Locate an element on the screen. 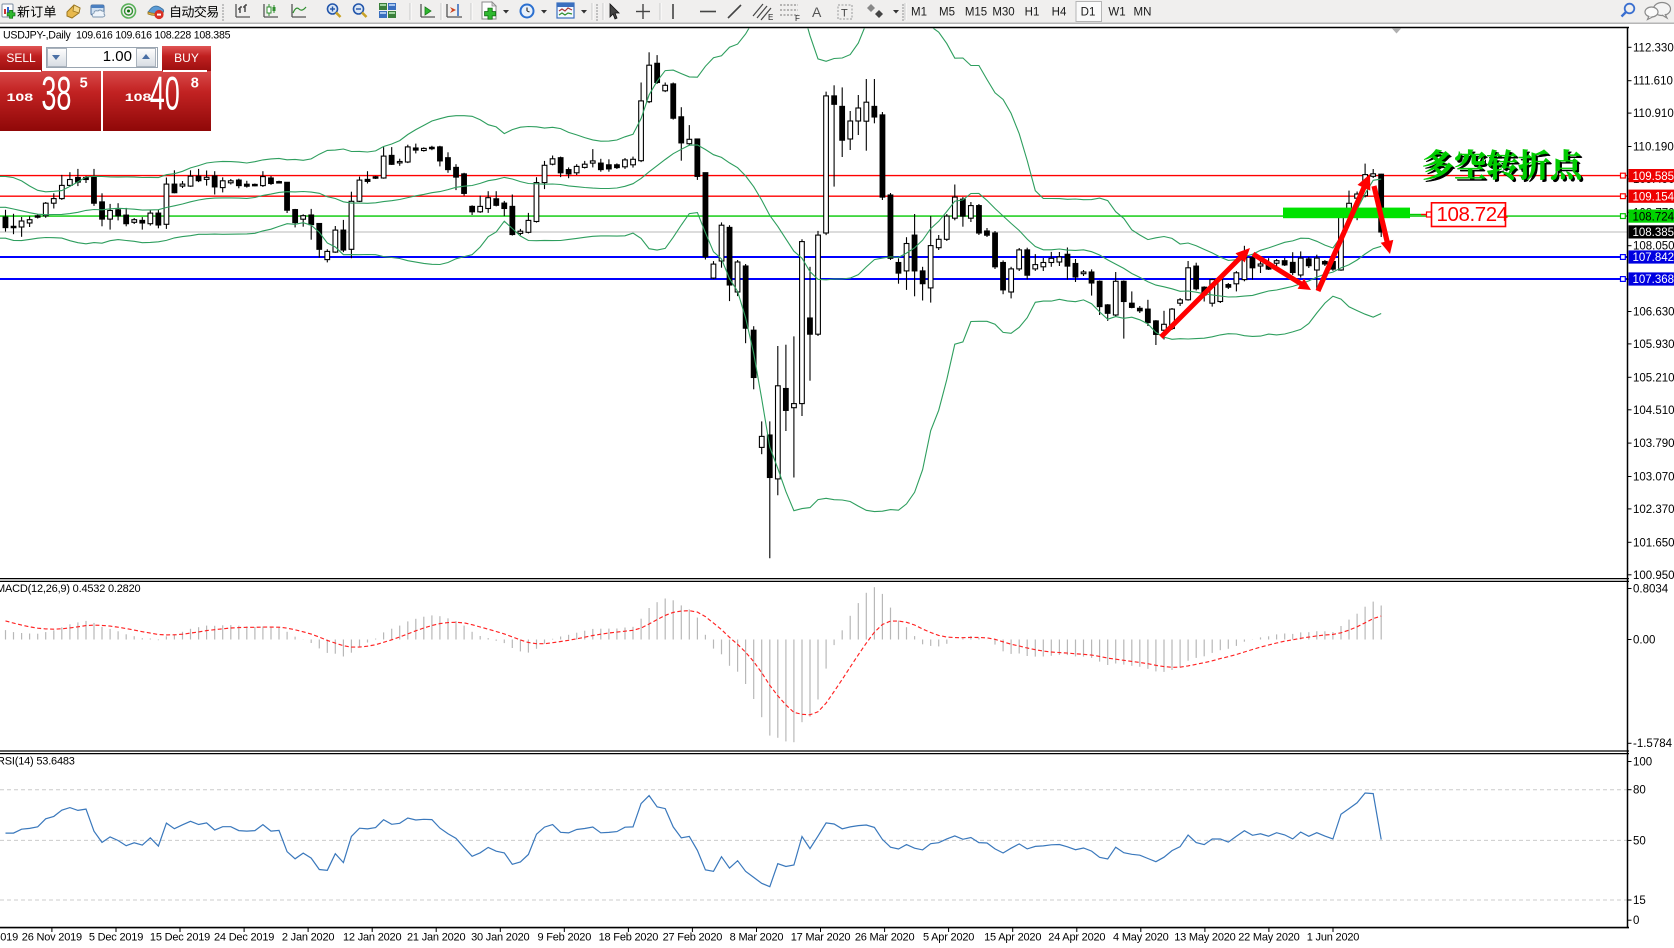  svg-text: 0.00 is located at coordinates (1644, 641).